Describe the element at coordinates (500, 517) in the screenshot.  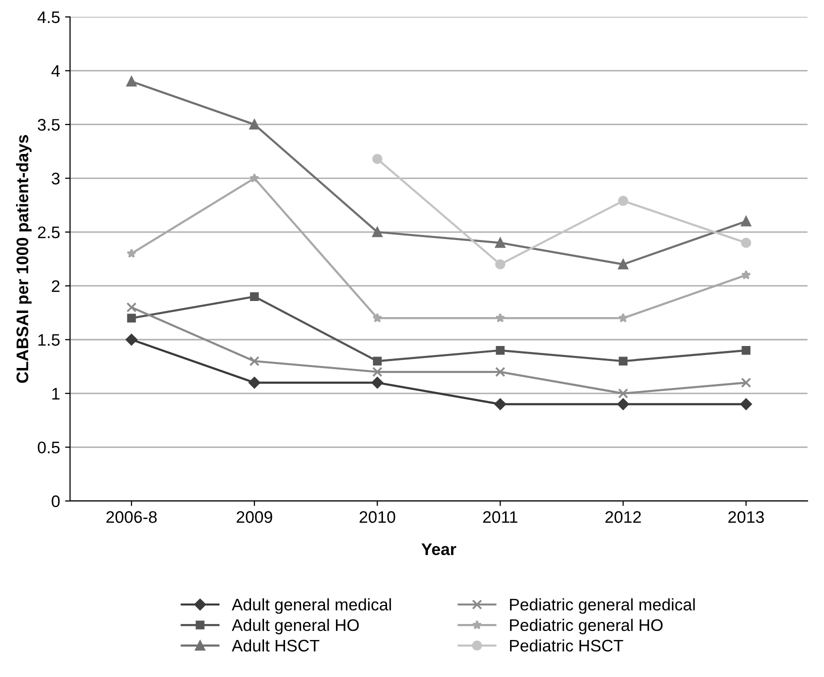
I see `x-tick-label: 2011` at that location.